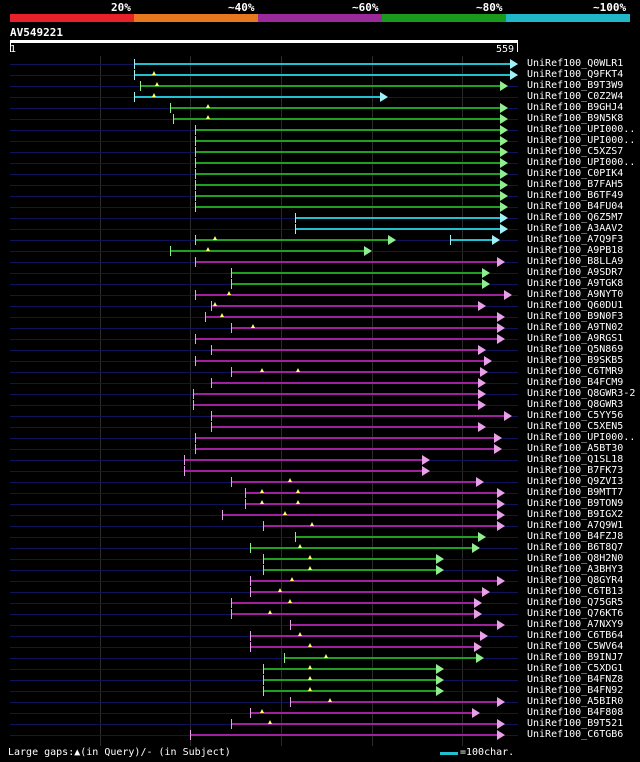 The image size is (640, 762). I want to click on hit-label: UniRef100_B4FCM9, so click(575, 382).